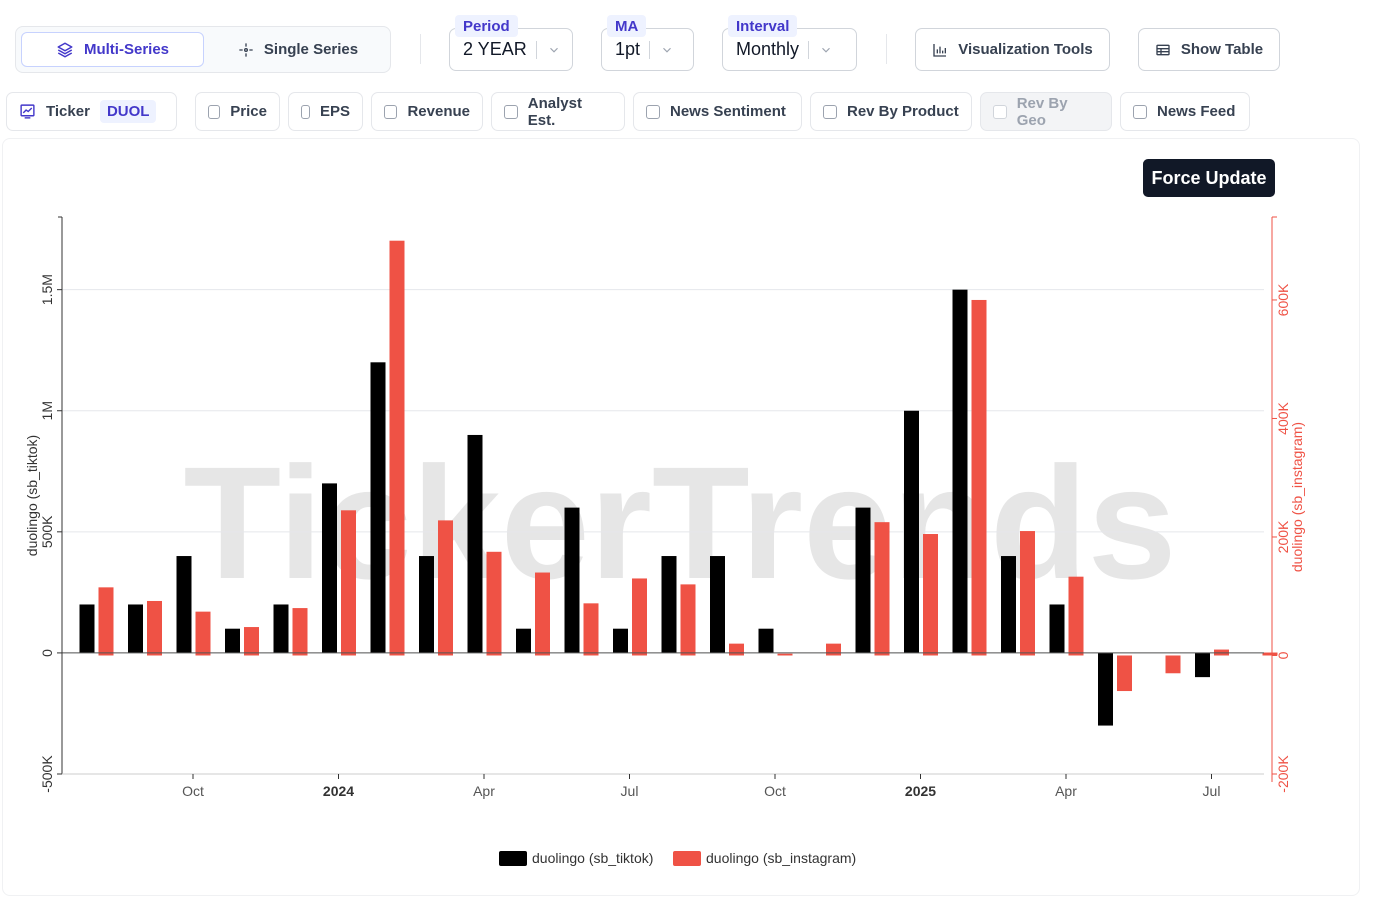  I want to click on toggle-revenue: Revenue, so click(427, 111).